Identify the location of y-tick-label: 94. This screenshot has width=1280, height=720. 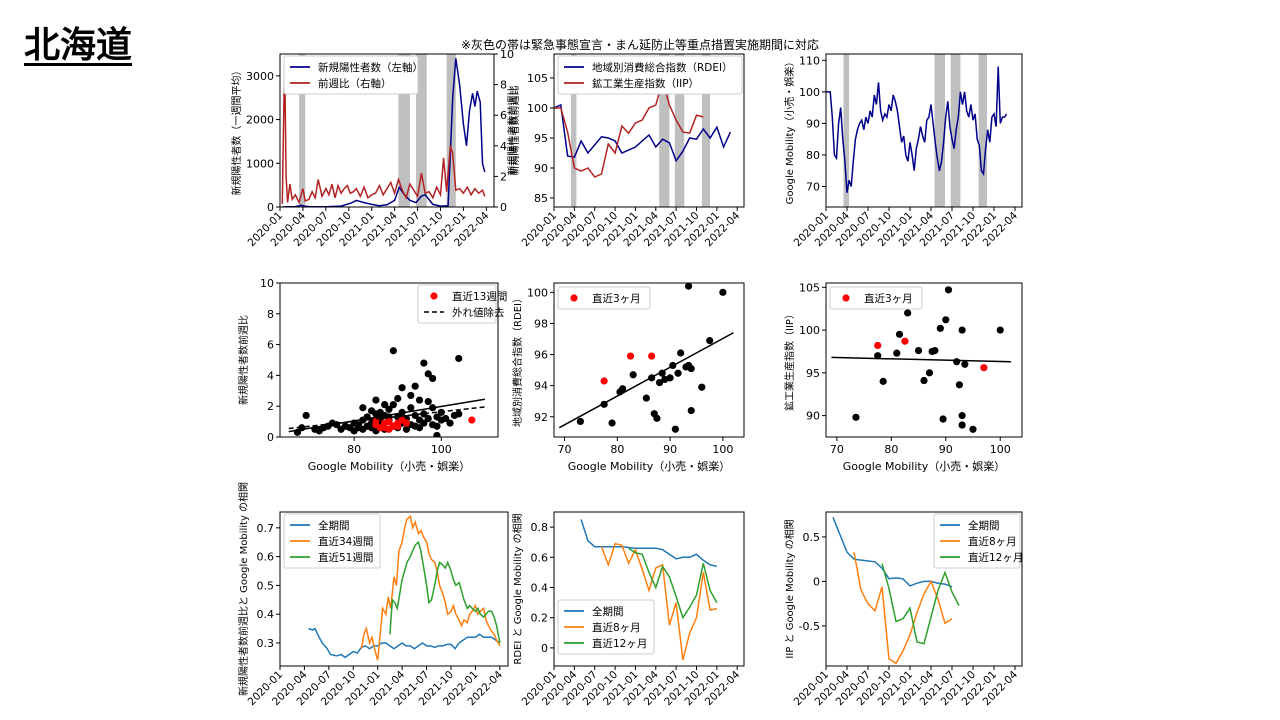
(541, 386).